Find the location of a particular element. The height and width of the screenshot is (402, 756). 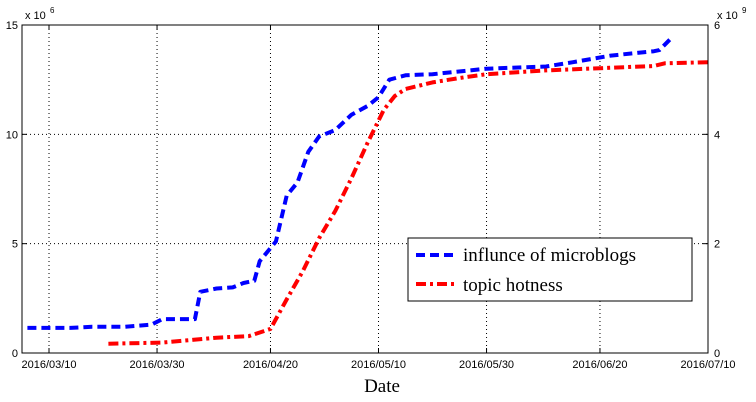

y-left-tick-label: 10 is located at coordinates (12, 135).